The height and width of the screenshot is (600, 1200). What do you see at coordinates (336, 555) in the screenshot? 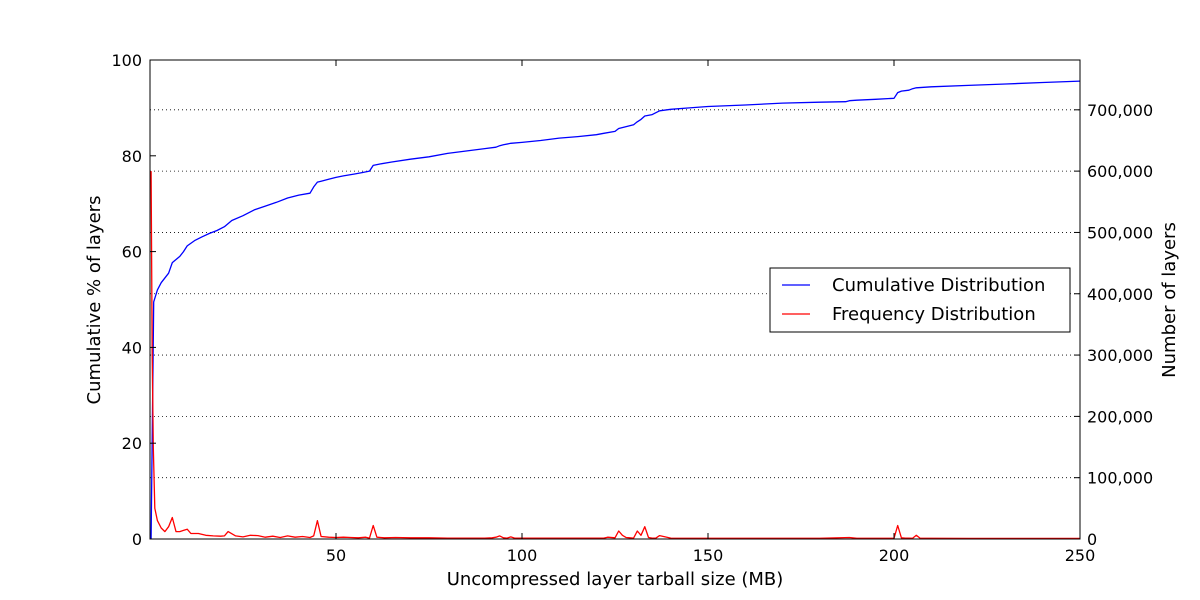
I see `x-tick-label: 50` at bounding box center [336, 555].